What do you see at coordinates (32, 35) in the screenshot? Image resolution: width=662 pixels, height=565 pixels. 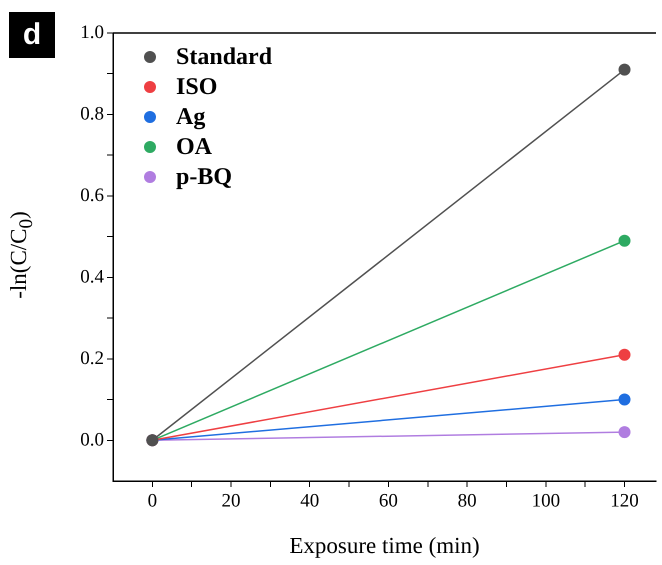 I see `text: d` at bounding box center [32, 35].